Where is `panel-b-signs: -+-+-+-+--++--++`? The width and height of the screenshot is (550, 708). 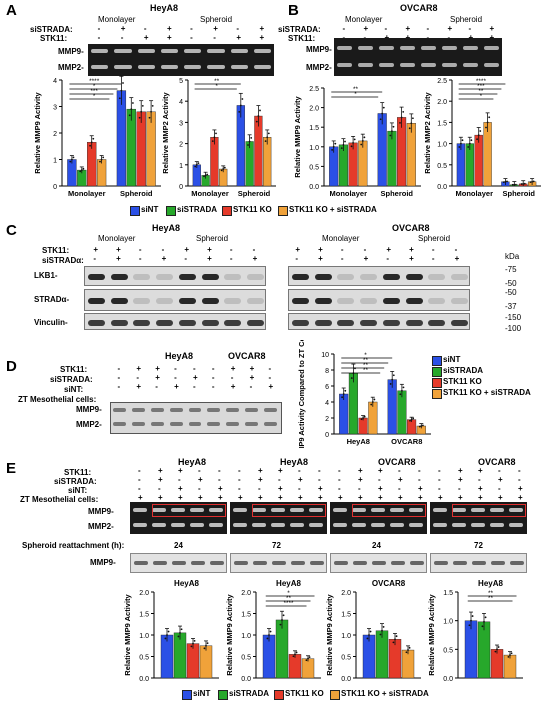 panel-b-signs: -+-+-+-+--++--++ is located at coordinates (418, 35).